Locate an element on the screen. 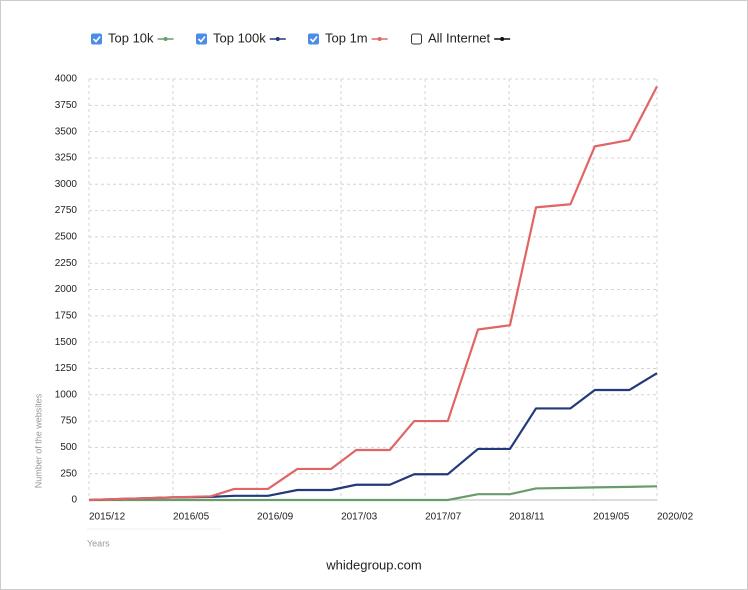 The image size is (748, 590). y-tick-label: 3500 is located at coordinates (66, 131).